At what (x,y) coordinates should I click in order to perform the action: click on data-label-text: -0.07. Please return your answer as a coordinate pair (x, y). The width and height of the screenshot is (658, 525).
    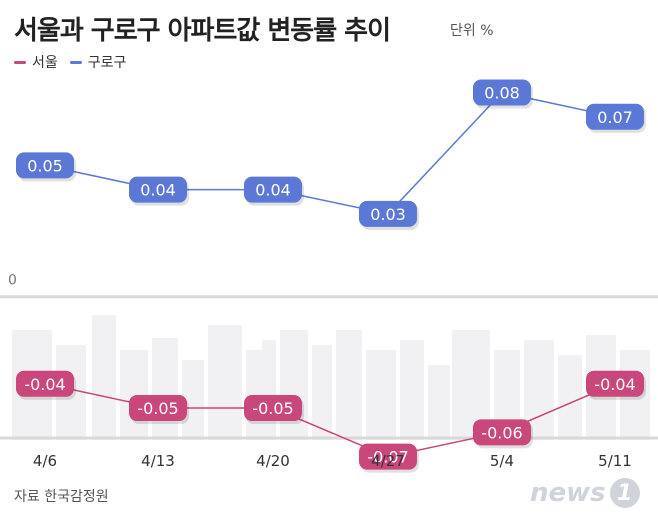
    Looking at the image, I should click on (387, 457).